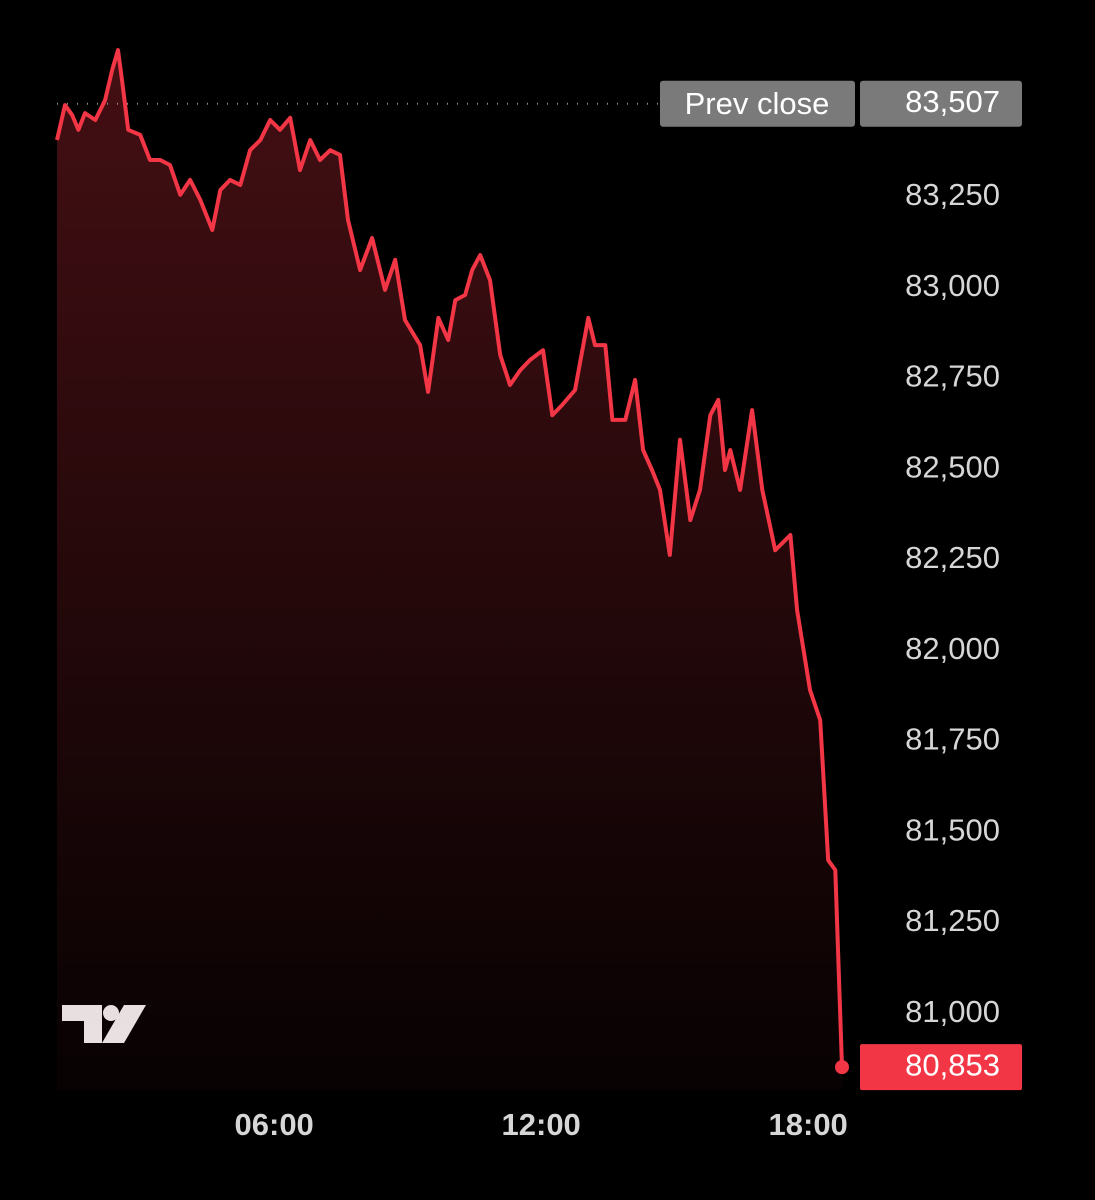  I want to click on y-tick-label: 82,250, so click(952, 557).